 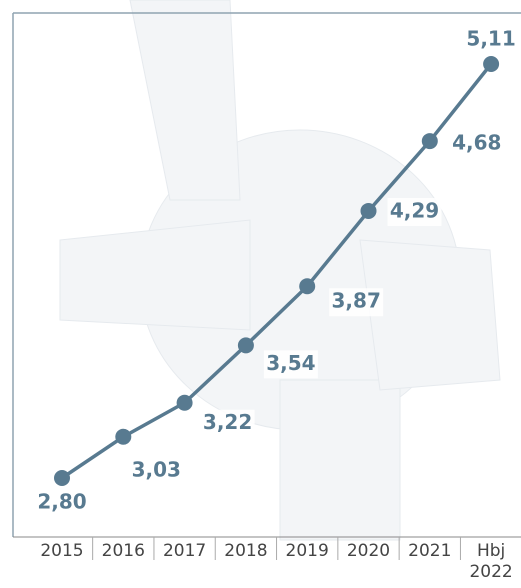 What do you see at coordinates (368, 551) in the screenshot?
I see `x-tick-label: 2020` at bounding box center [368, 551].